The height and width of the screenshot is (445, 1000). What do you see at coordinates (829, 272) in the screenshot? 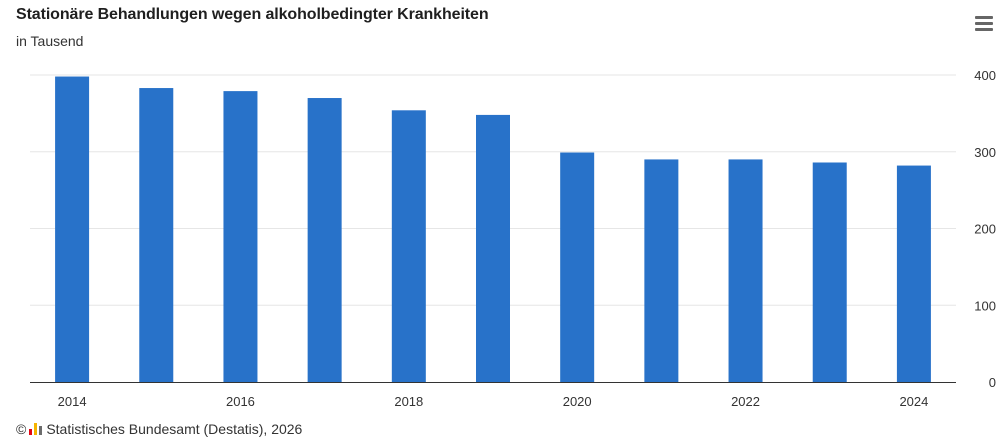
I see `bar-2023` at bounding box center [829, 272].